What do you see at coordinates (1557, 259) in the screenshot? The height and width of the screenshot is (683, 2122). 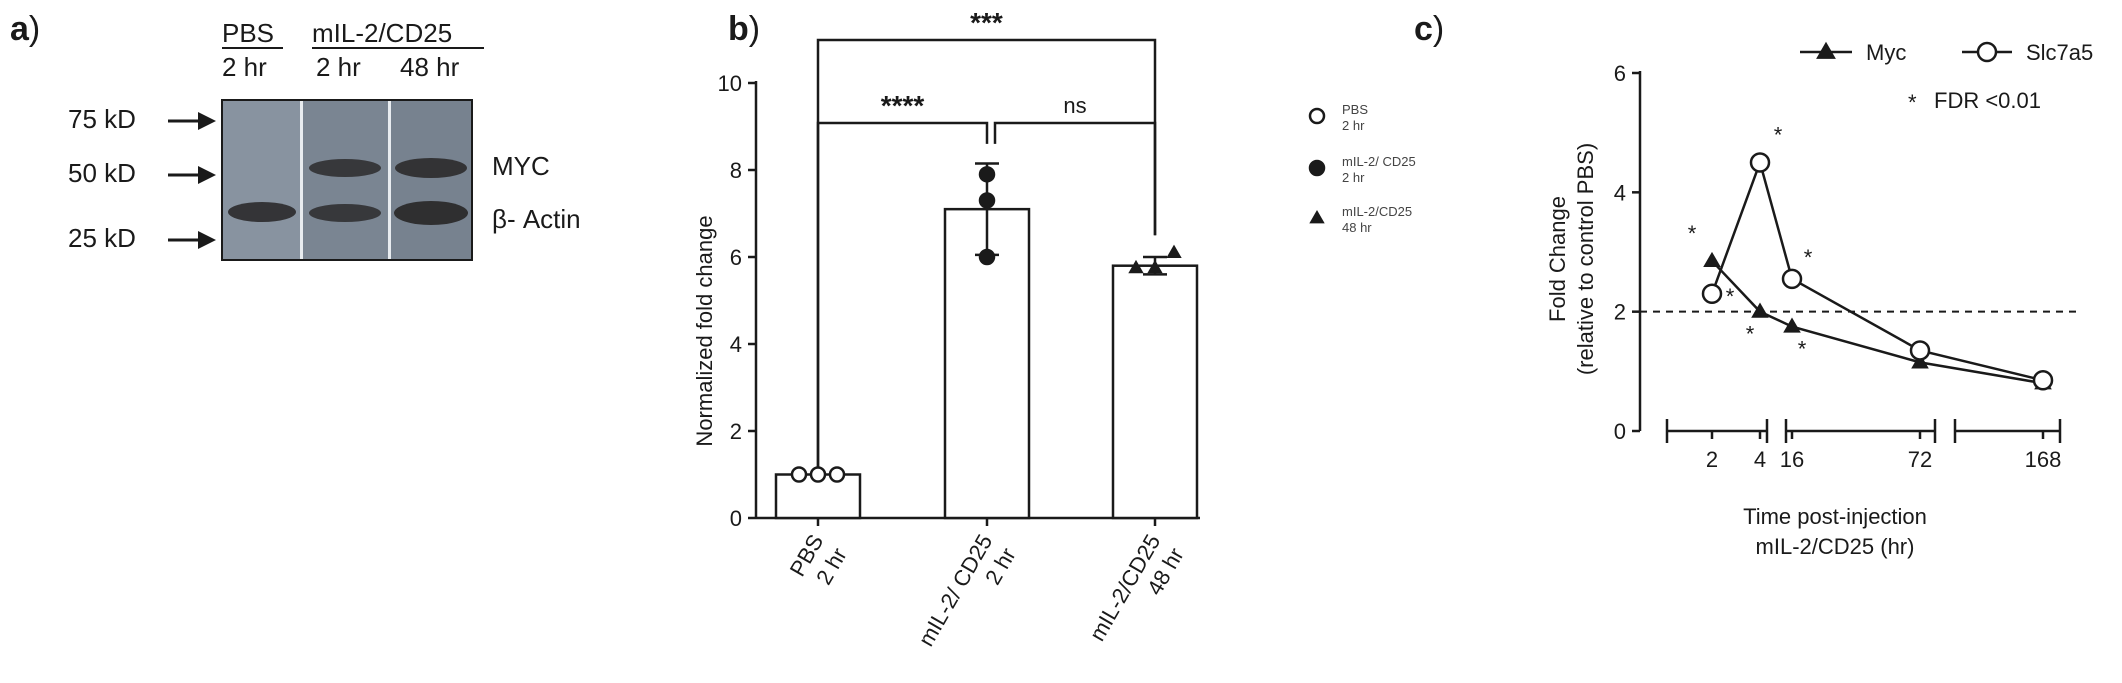 I see `chart-c-ylabel-line1: Fold Change` at bounding box center [1557, 259].